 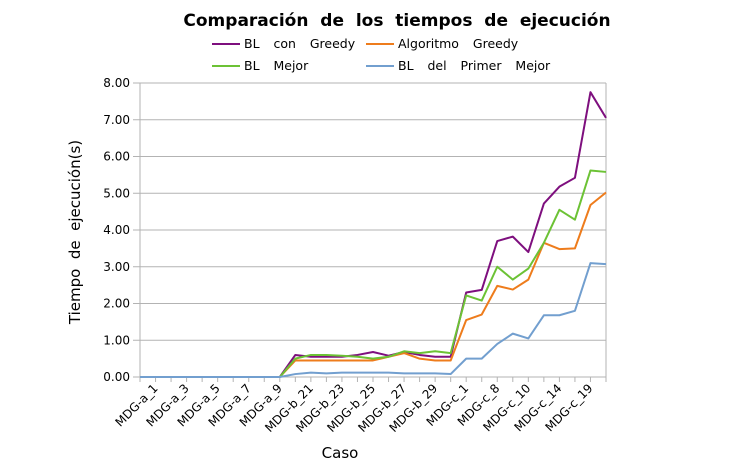 What do you see at coordinates (75, 232) in the screenshot?
I see `y-axis-label: Tiempo de ejecución(s)` at bounding box center [75, 232].